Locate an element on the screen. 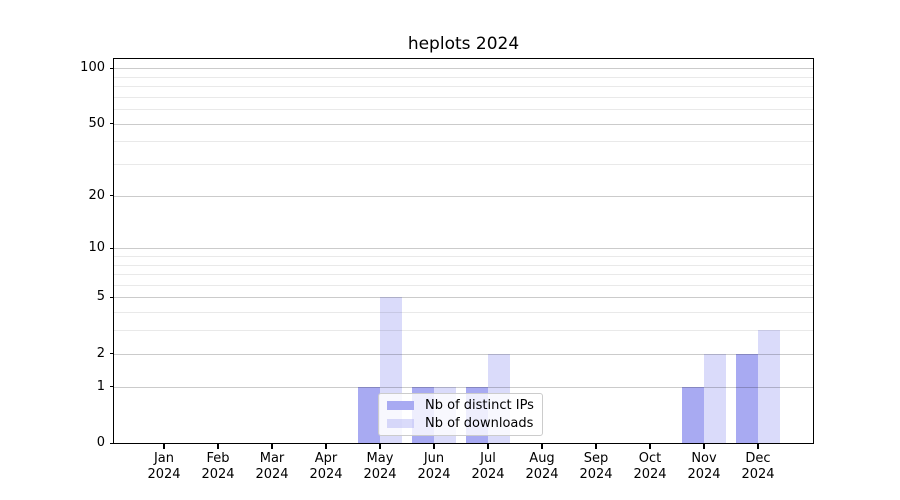 This screenshot has height=500, width=900. y-tick-label: 100 is located at coordinates (92, 67).